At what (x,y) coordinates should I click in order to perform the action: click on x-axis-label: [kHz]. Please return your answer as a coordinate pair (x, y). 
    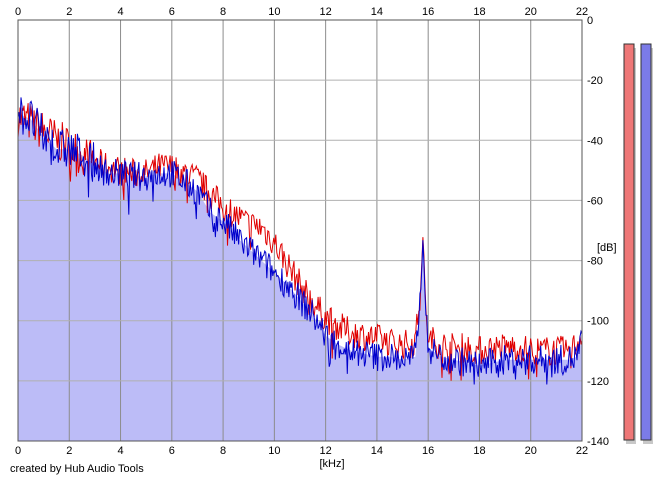
    Looking at the image, I should click on (331, 464).